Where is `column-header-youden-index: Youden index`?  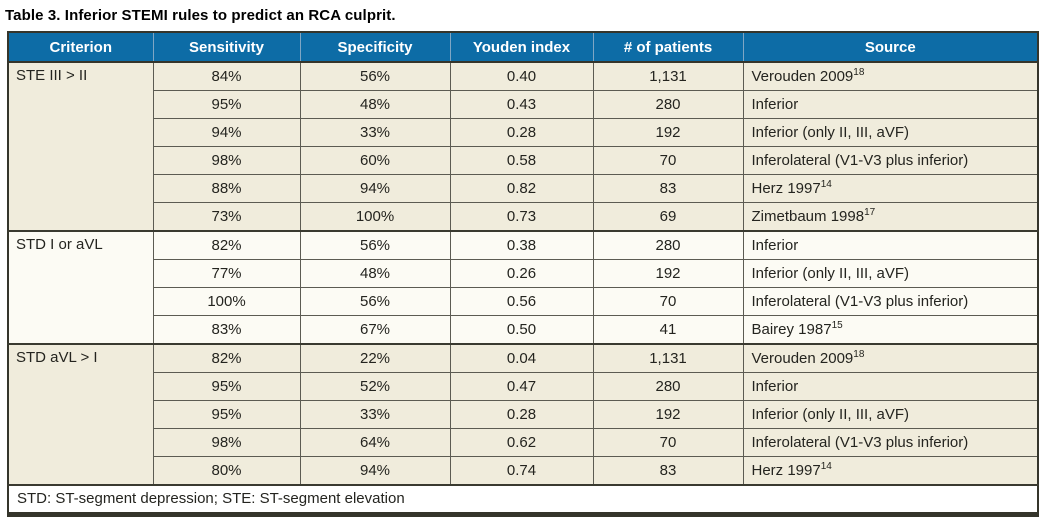
column-header-youden-index: Youden index is located at coordinates (521, 47).